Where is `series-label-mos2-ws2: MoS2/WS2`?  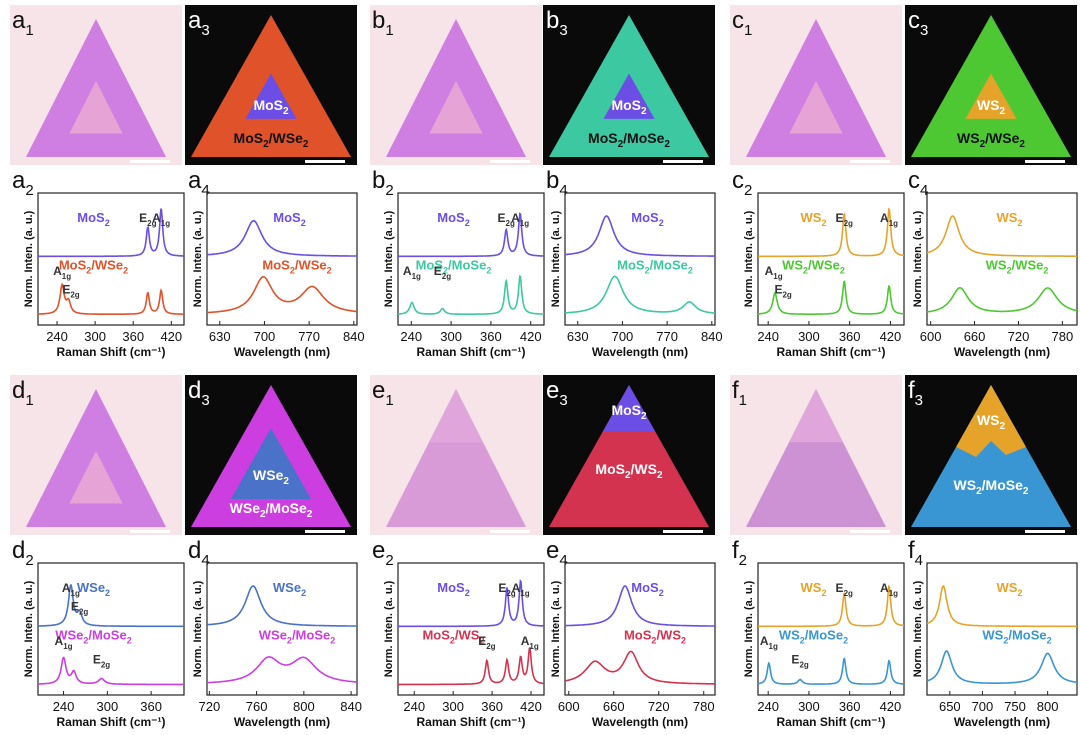 series-label-mos2-ws2: MoS2/WS2 is located at coordinates (655, 637).